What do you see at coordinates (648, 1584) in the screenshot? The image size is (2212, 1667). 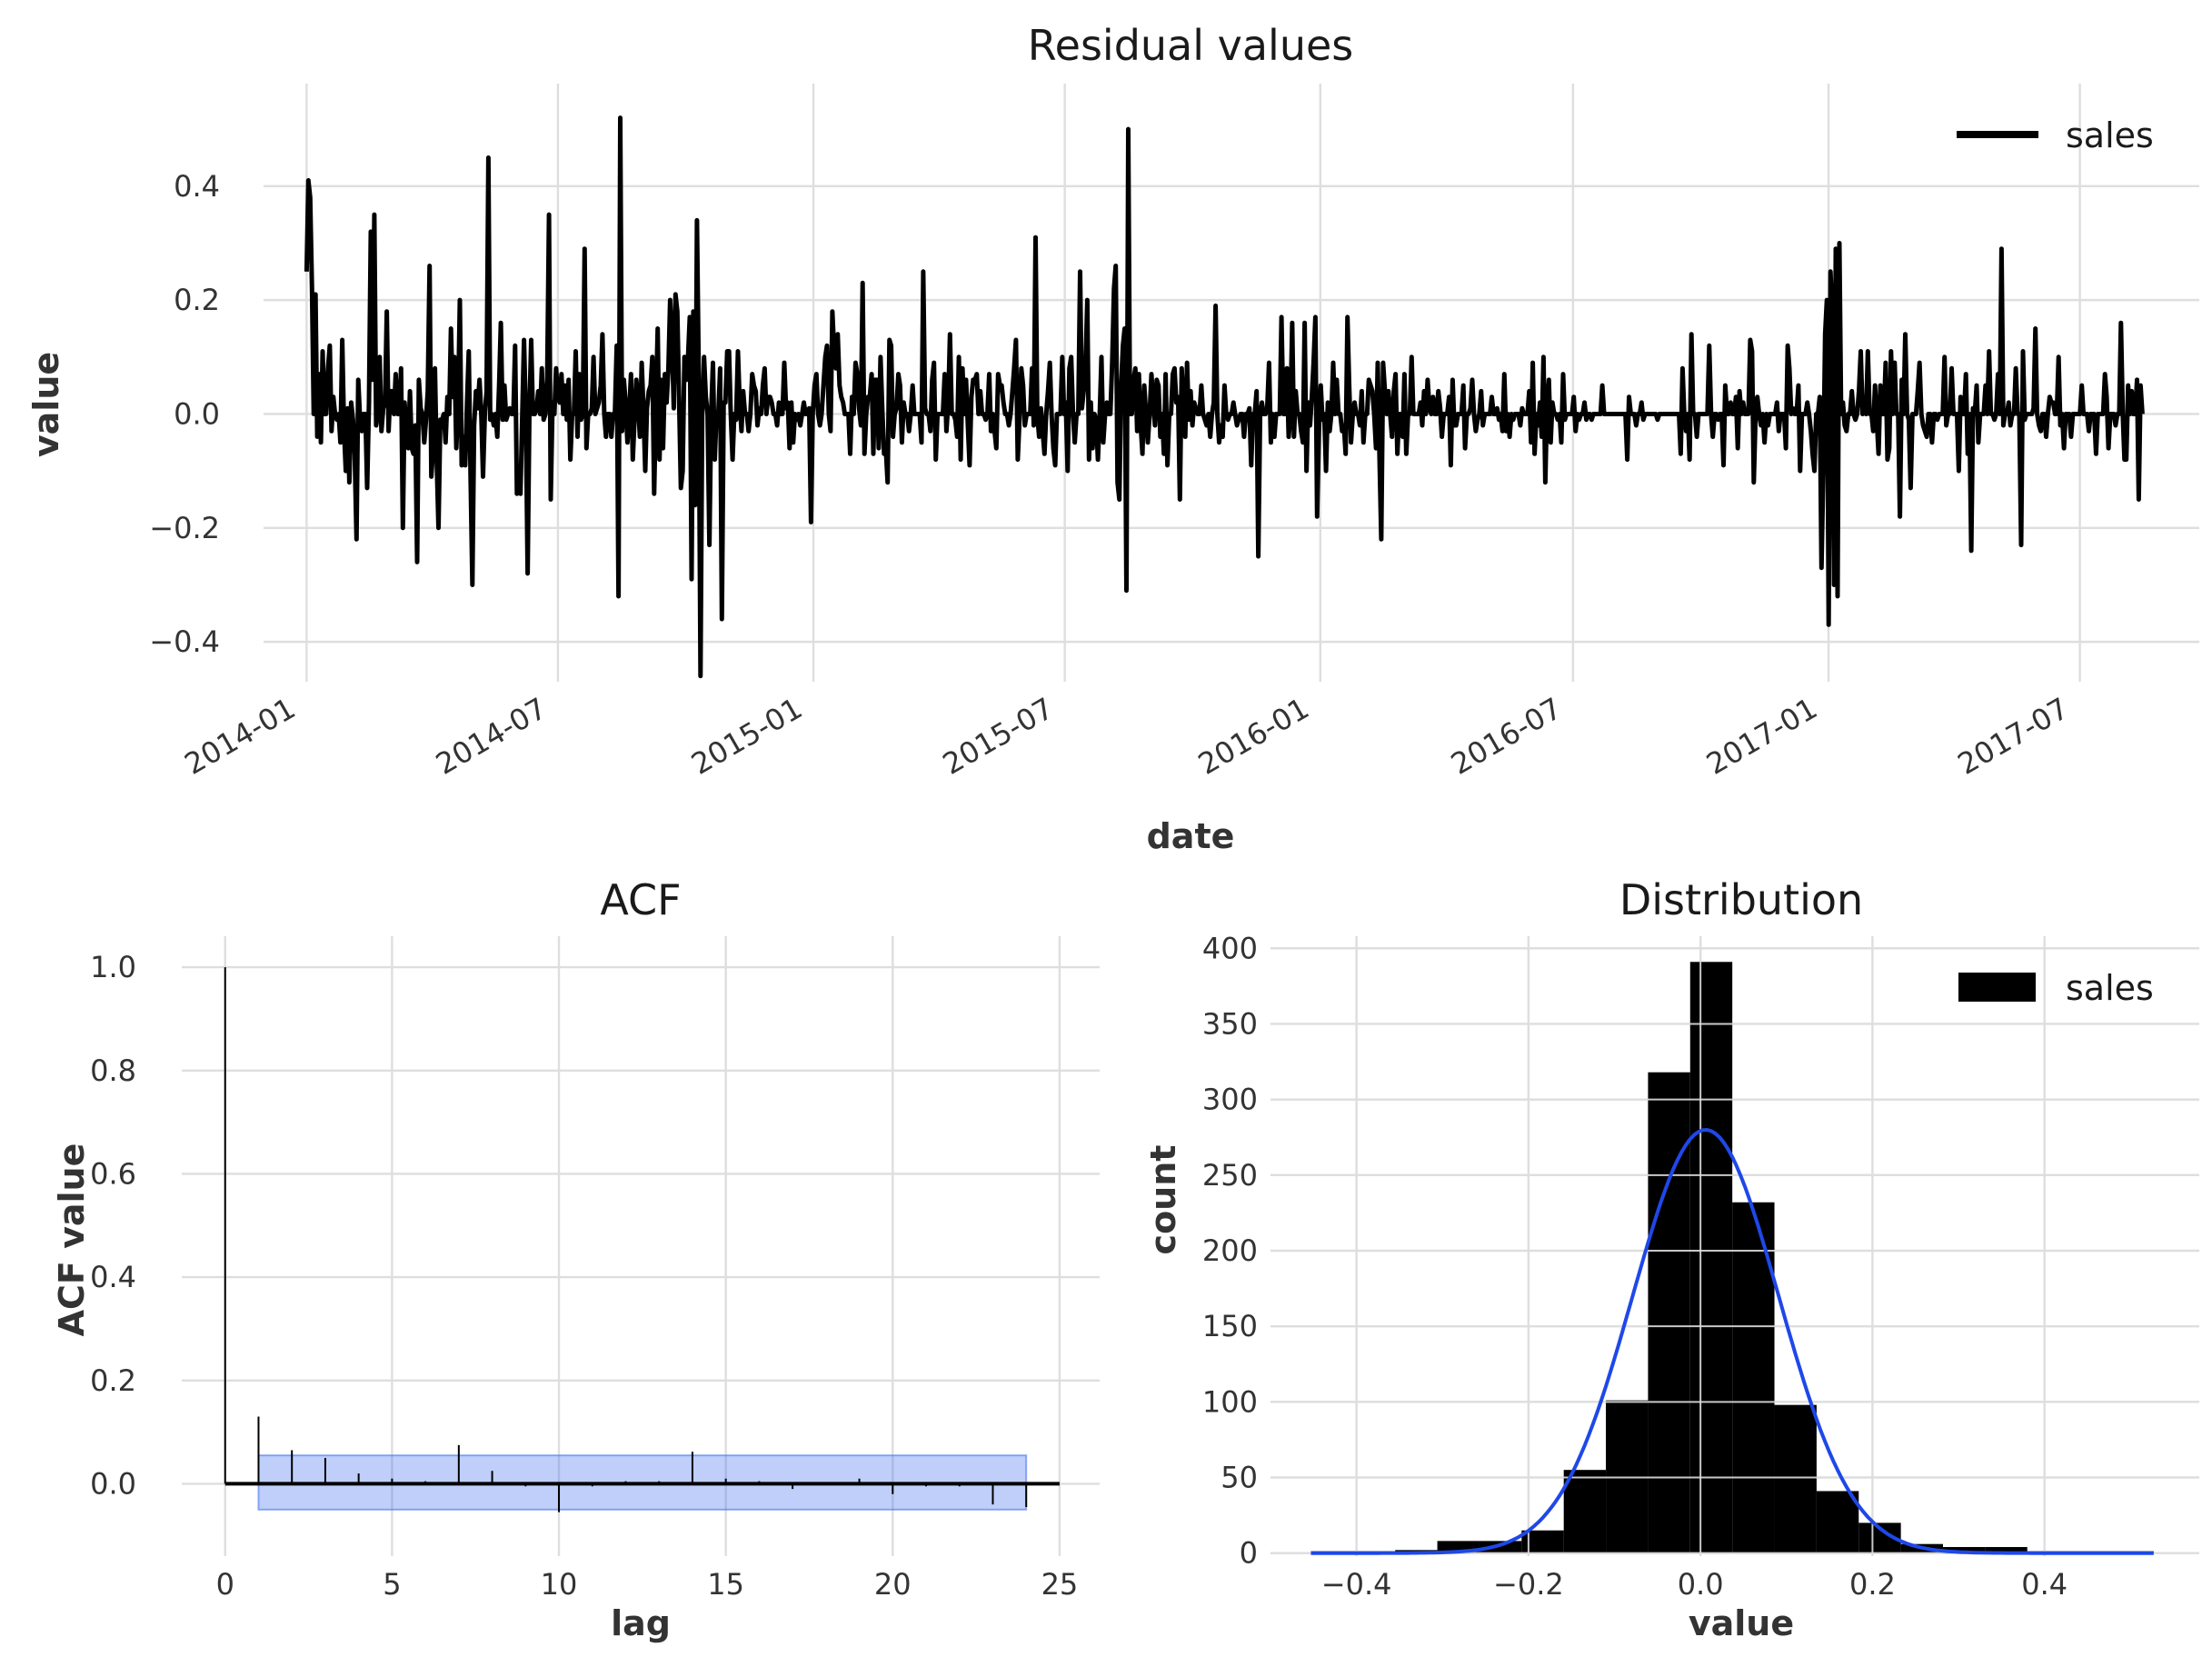 I see `acf-x-ticks: 0 5 10 15 20 25` at bounding box center [648, 1584].